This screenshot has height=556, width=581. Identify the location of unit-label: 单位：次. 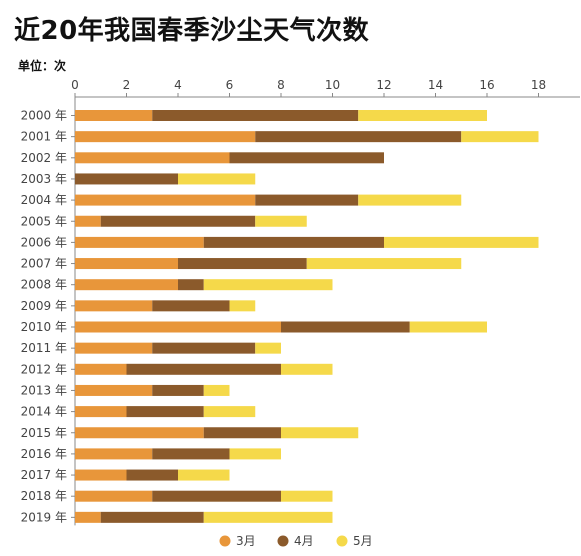
(42, 66).